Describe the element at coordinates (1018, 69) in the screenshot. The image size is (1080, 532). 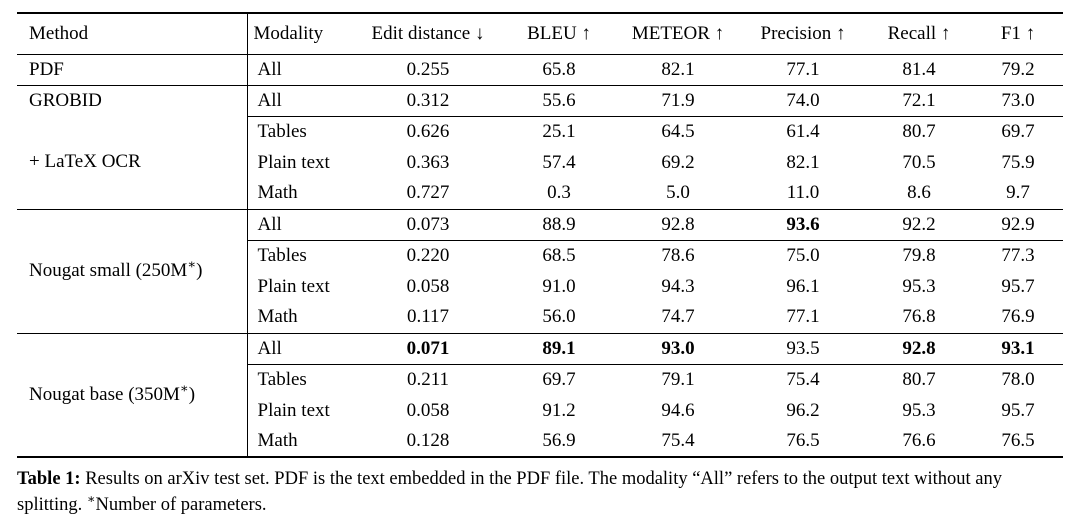
I see `value-cell: 79.2` at that location.